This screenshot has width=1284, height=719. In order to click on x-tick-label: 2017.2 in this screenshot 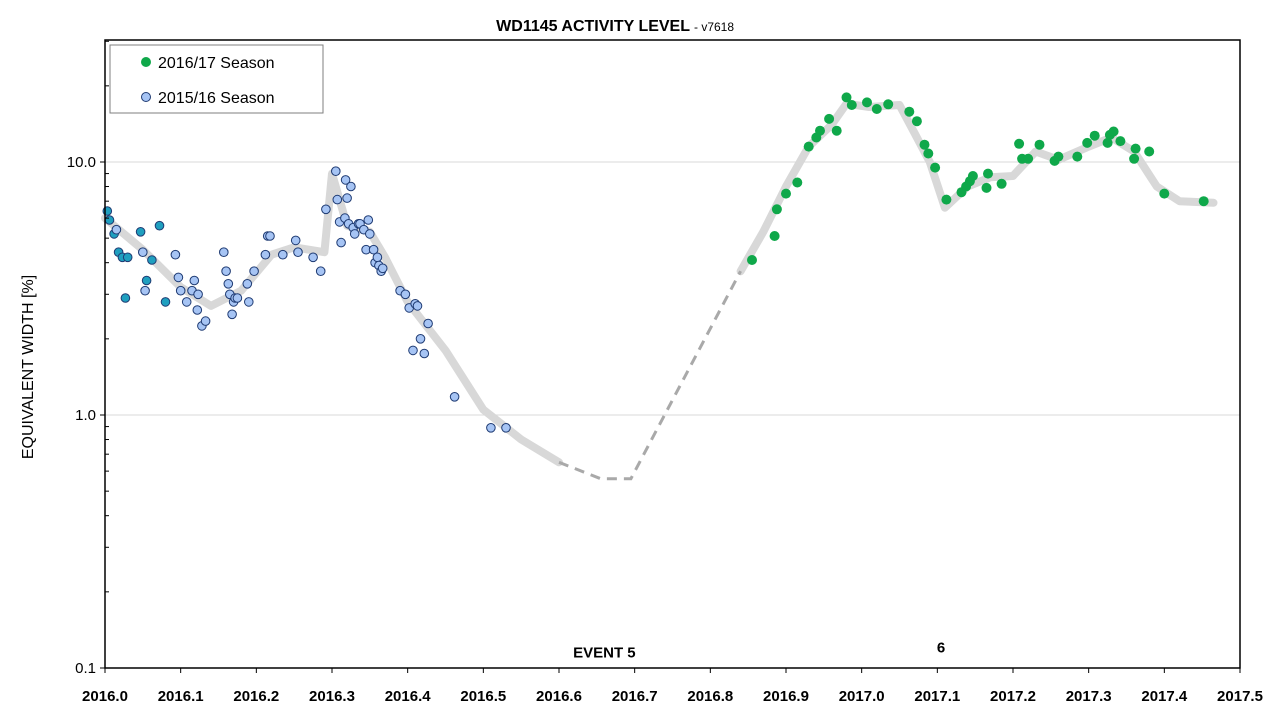, I will do `click(1013, 696)`.